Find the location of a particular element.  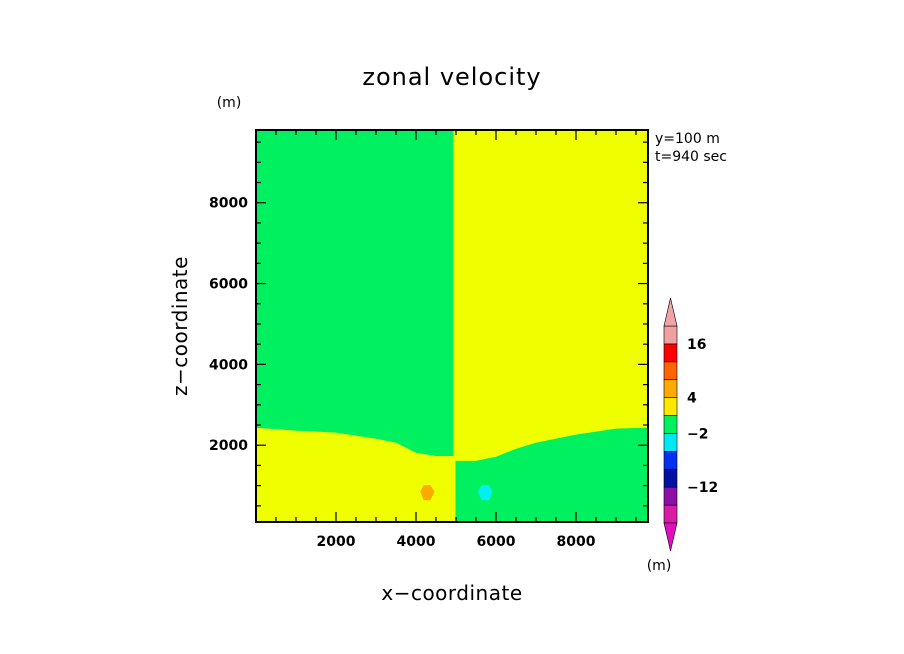

x-tick-label: 2000 is located at coordinates (336, 542).